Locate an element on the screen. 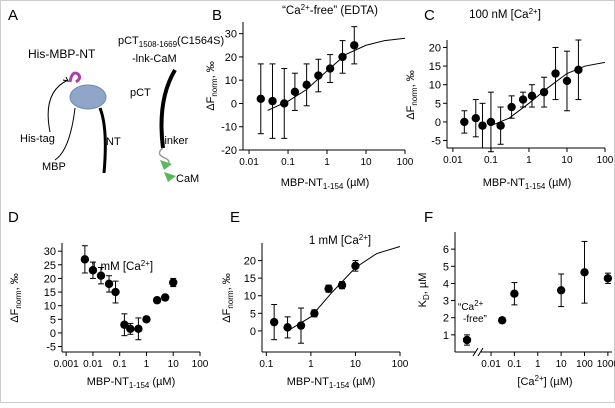  chart-title: “Ca2+-free” (EDTA) is located at coordinates (330, 10).